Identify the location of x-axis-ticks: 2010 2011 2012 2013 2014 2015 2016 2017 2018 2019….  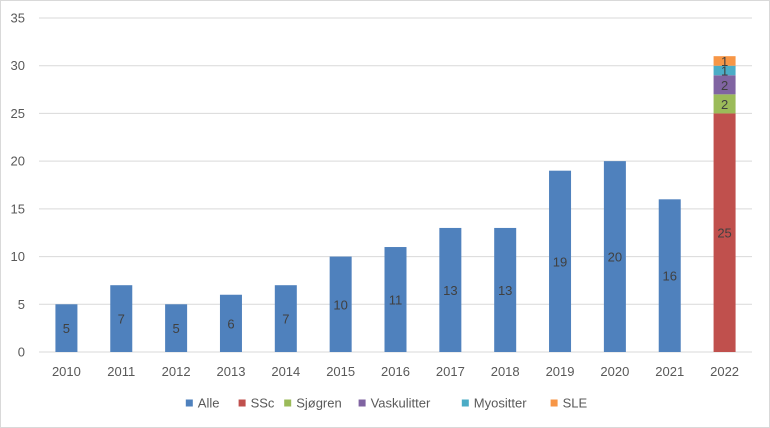
(395, 371).